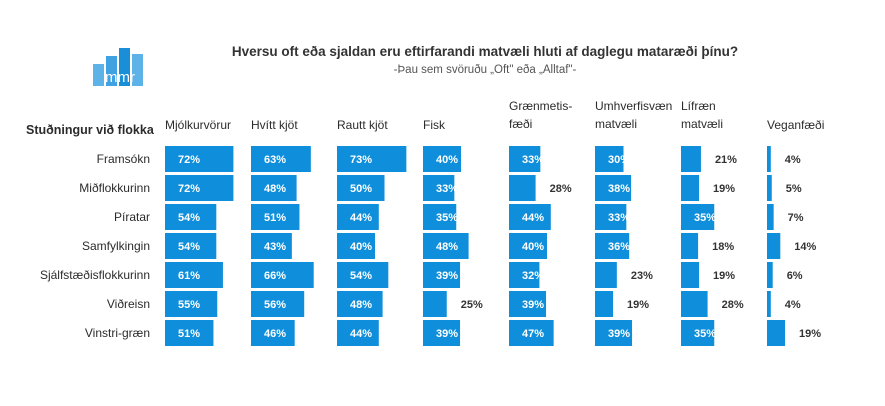 Image resolution: width=885 pixels, height=406 pixels. I want to click on data-label: 36%, so click(619, 247).